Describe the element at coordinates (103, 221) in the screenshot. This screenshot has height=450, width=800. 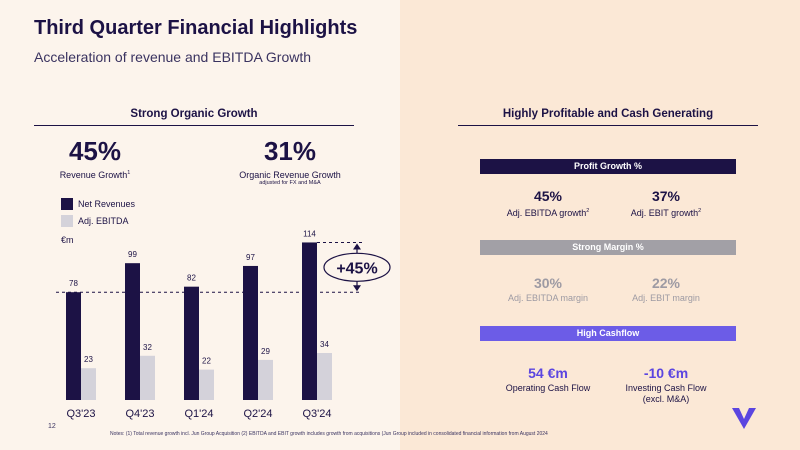
I see `legend-label-adj-ebitda: Adj. EBITDA` at that location.